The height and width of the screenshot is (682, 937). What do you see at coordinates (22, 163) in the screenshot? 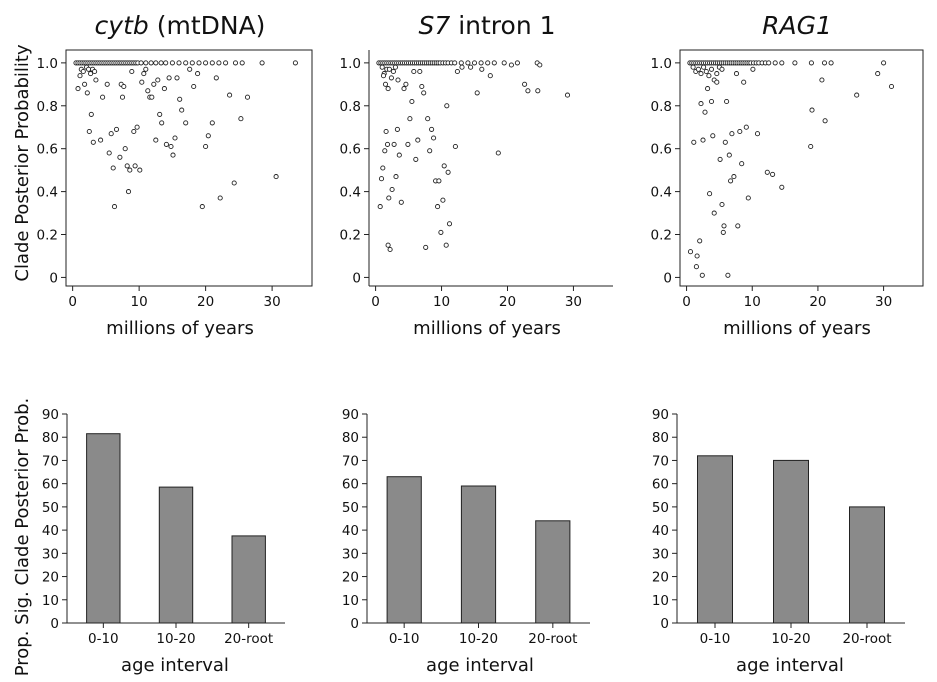
I see `scatter-y-axis-title: Clade Posterior Probability` at bounding box center [22, 163].